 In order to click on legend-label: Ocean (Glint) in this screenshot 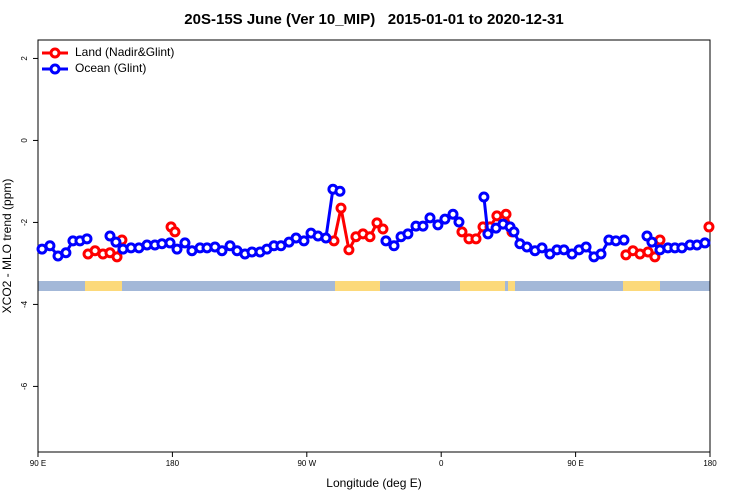, I will do `click(110, 68)`.